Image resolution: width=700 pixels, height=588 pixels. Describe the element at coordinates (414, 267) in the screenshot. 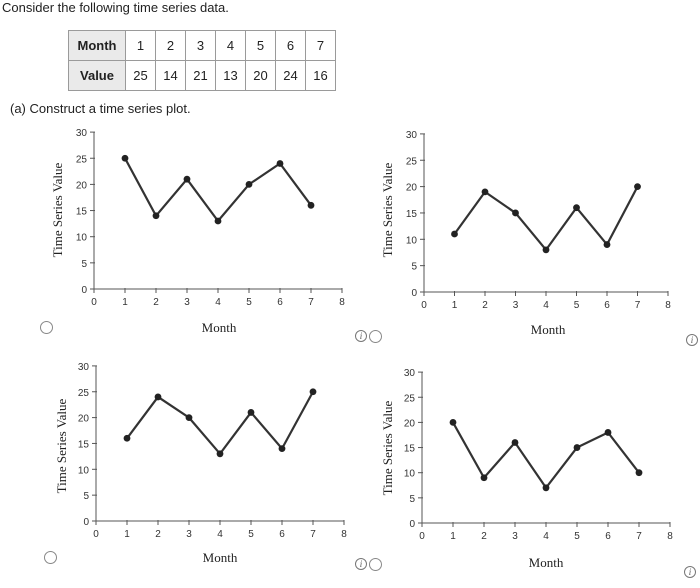

I see `chart-2-y-tick-label: 5` at that location.